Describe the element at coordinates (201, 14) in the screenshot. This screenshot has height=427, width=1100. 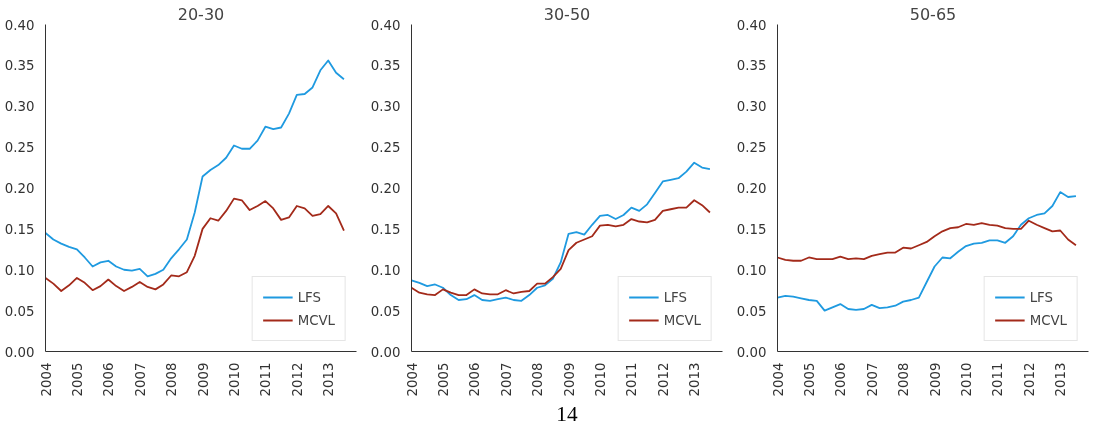
I see `chart-title: 20-30` at that location.